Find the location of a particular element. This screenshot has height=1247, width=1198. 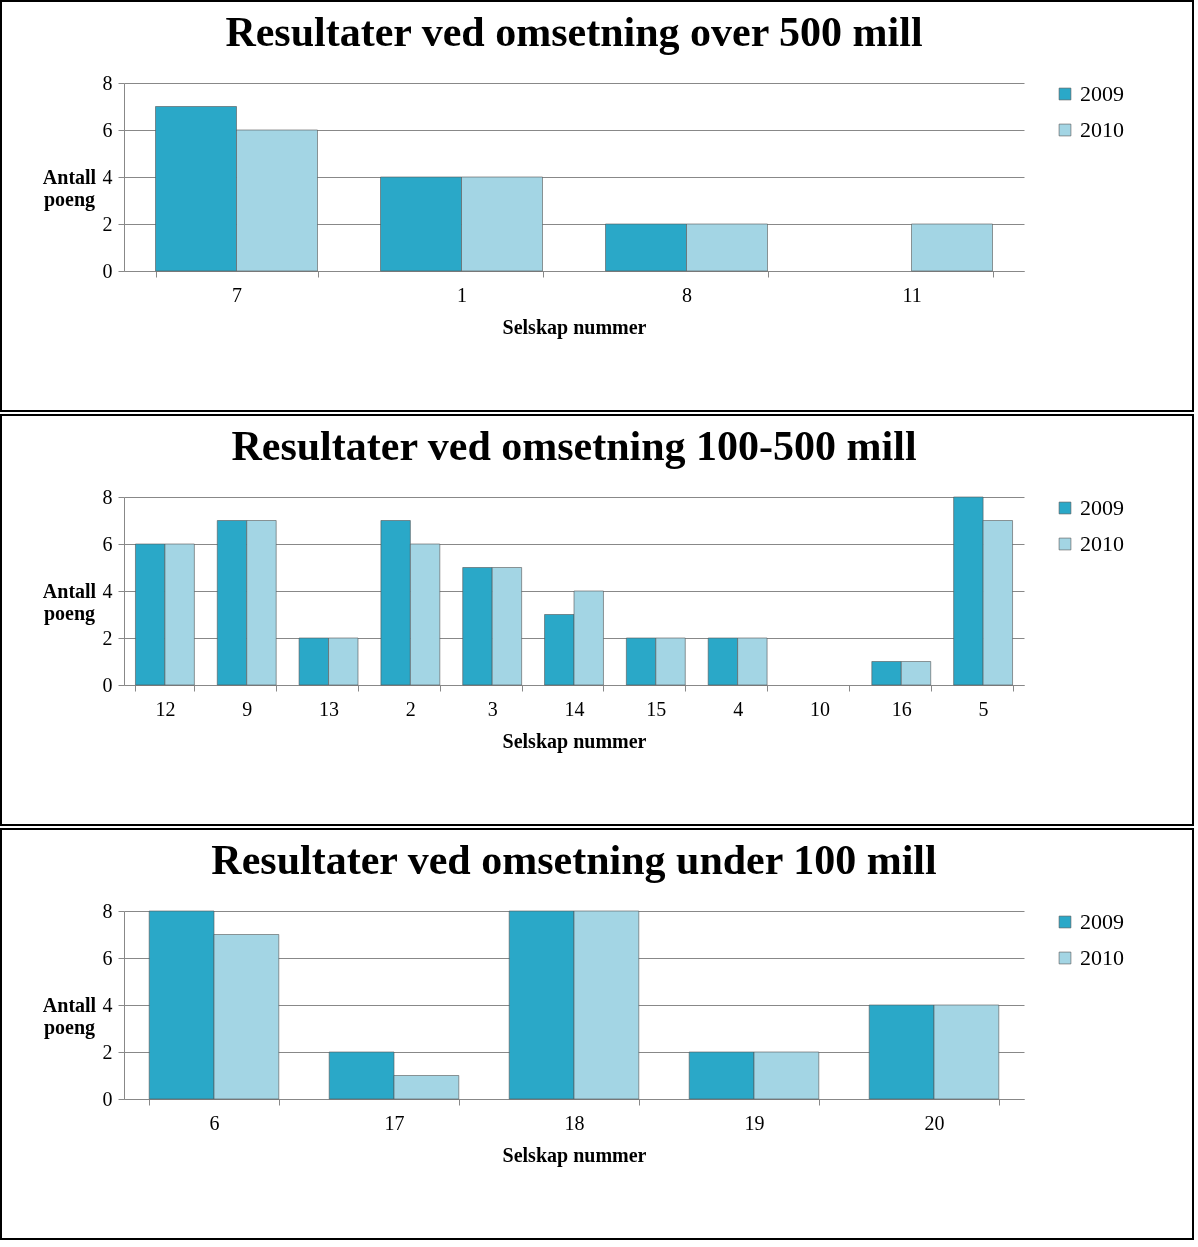

x-tick-label: 20 is located at coordinates (934, 1122).